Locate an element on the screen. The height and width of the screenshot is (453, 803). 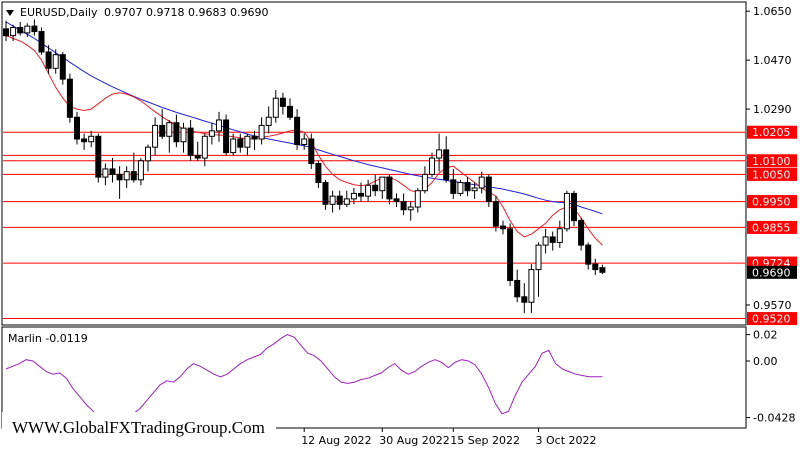
current-price-tag is located at coordinates (772, 272).